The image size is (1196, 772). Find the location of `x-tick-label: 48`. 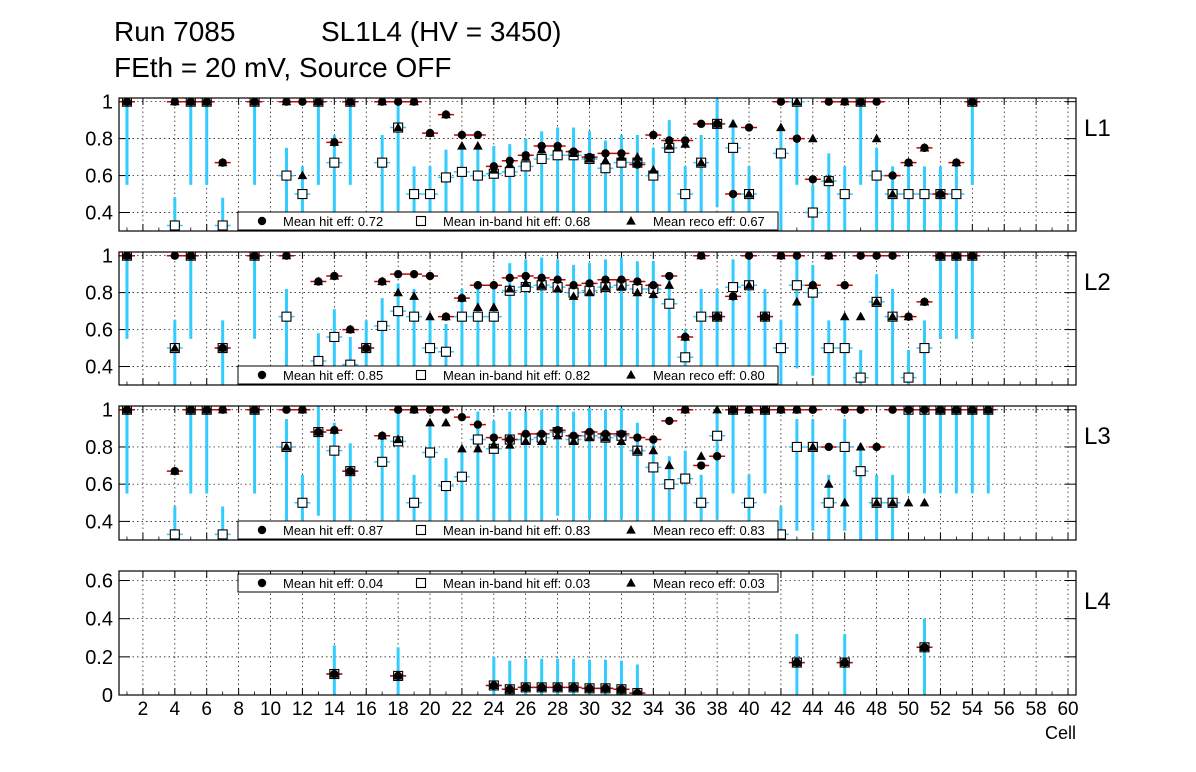

x-tick-label: 48 is located at coordinates (876, 709).